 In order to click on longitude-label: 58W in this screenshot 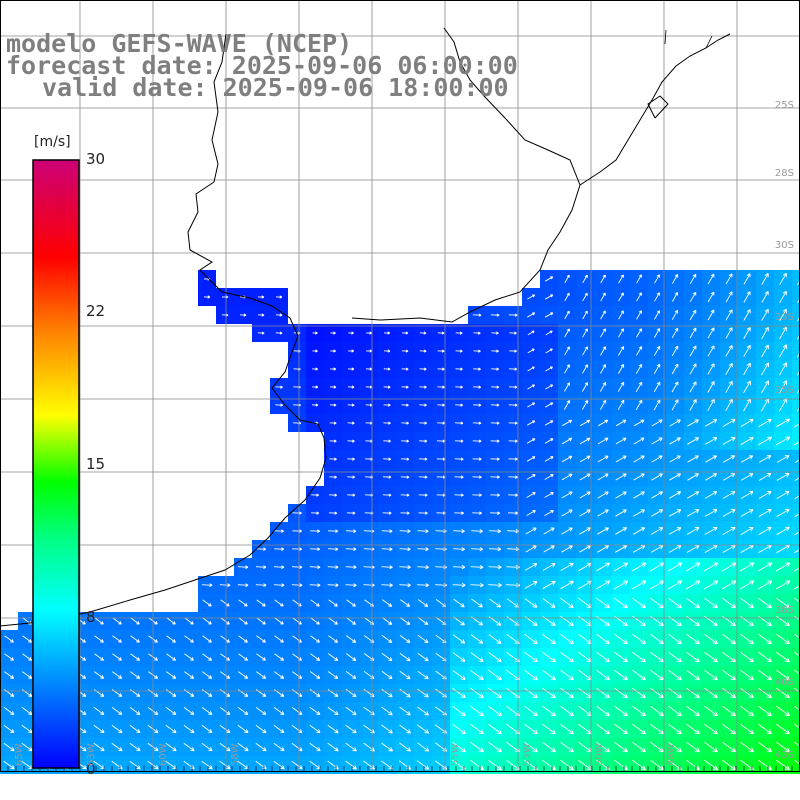, I will do `click(235, 754)`.